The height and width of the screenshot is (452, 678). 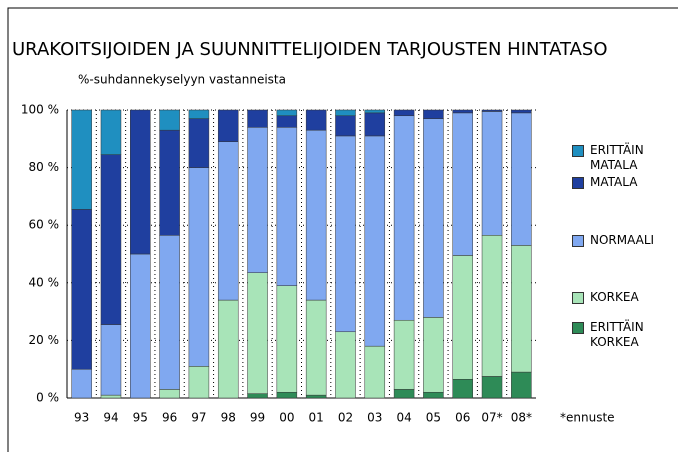 I want to click on x-tick-label: 97, so click(x=198, y=418).